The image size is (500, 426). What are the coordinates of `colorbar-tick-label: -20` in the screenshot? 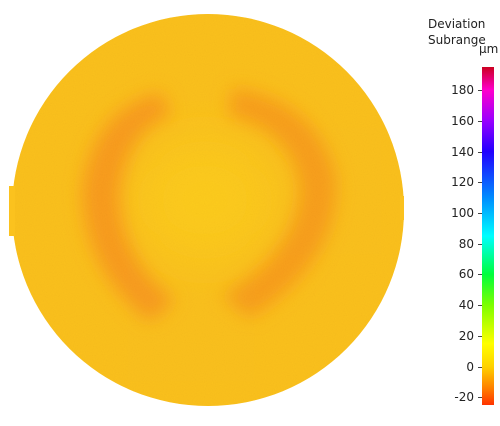 It's located at (464, 397).